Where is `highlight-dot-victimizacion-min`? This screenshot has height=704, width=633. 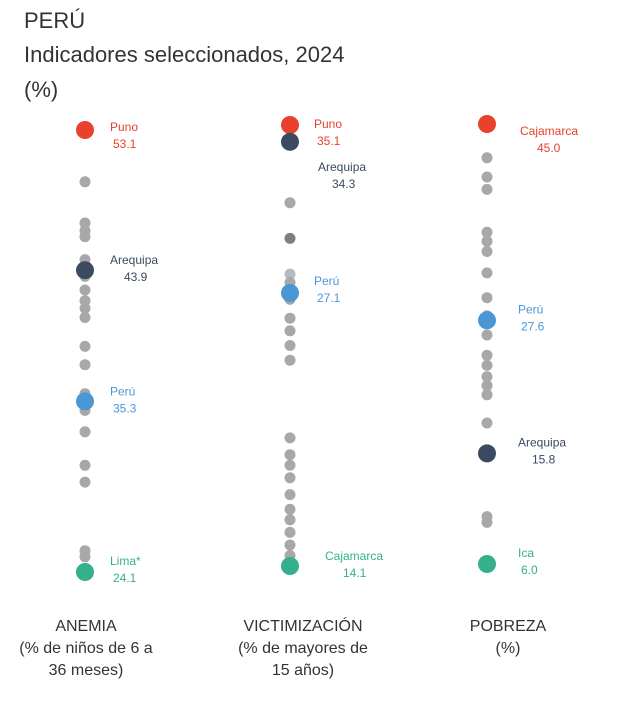 highlight-dot-victimizacion-min is located at coordinates (290, 566).